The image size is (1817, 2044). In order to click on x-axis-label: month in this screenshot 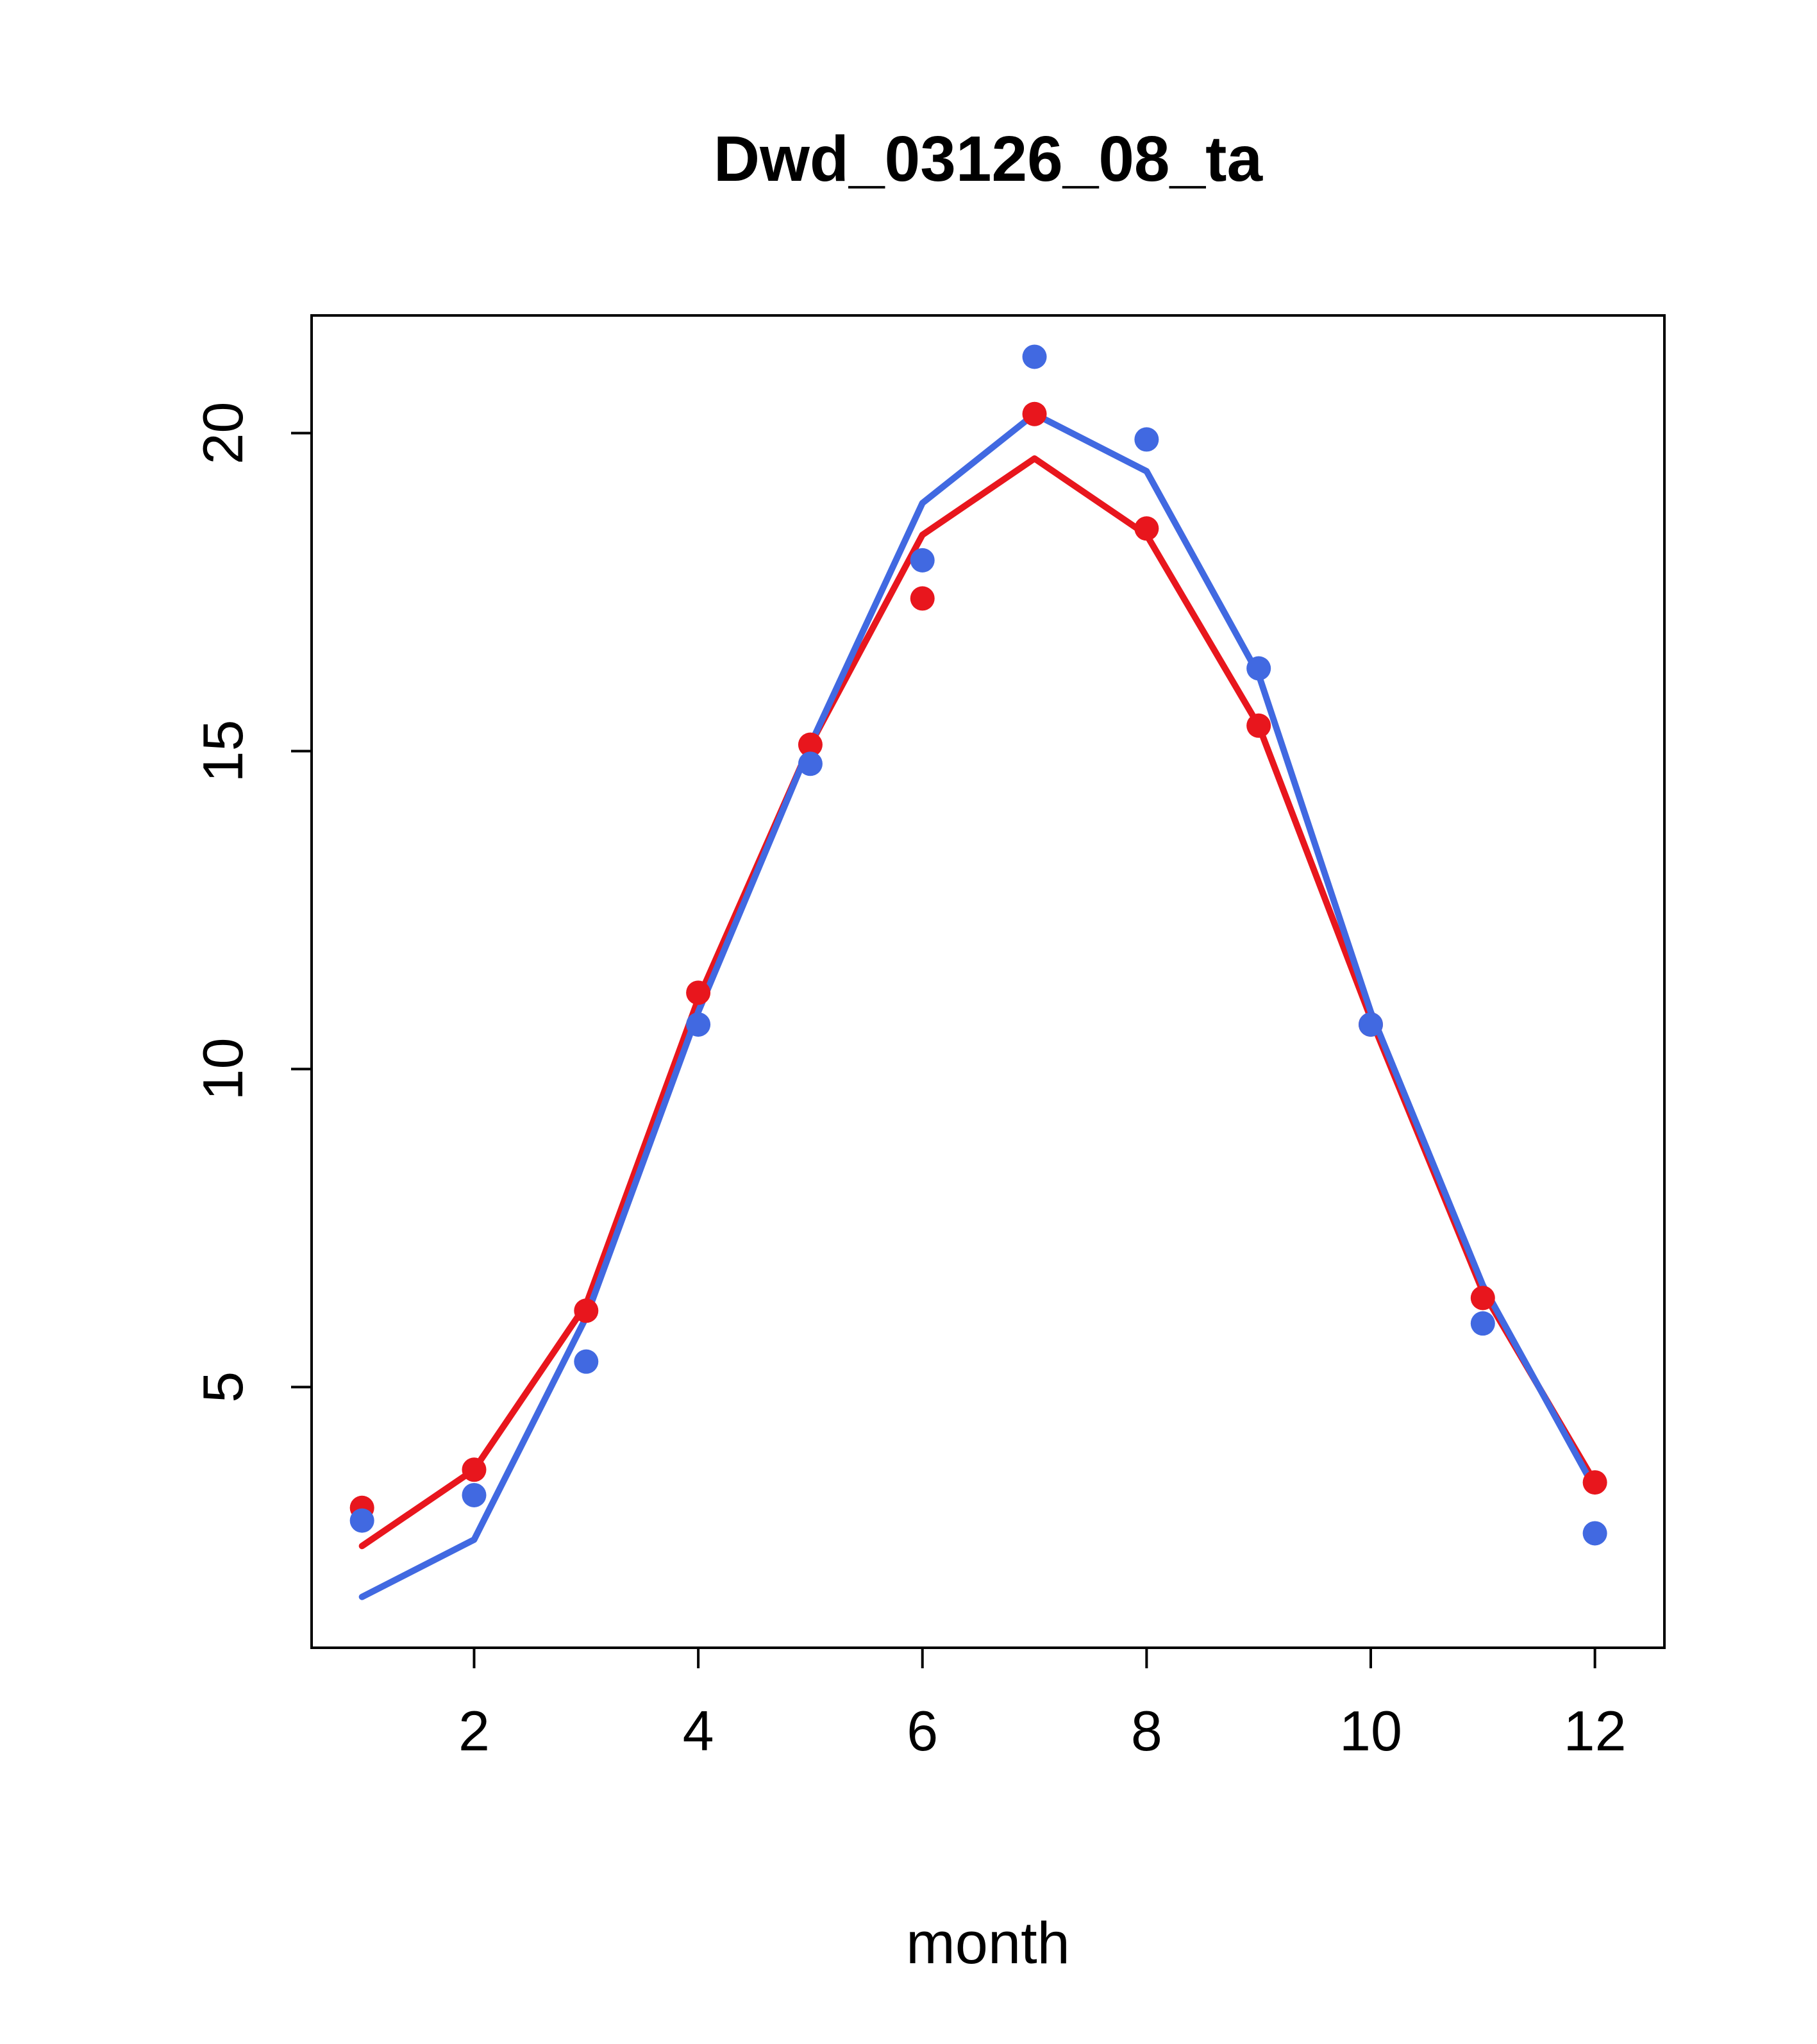, I will do `click(988, 1943)`.